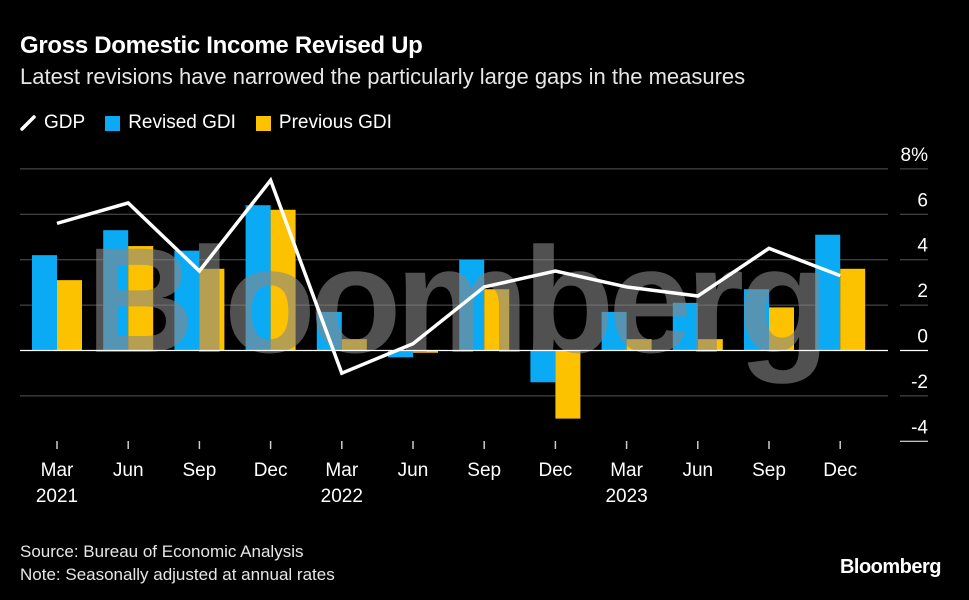 The height and width of the screenshot is (600, 969). I want to click on y-tick-label: 2, so click(922, 291).